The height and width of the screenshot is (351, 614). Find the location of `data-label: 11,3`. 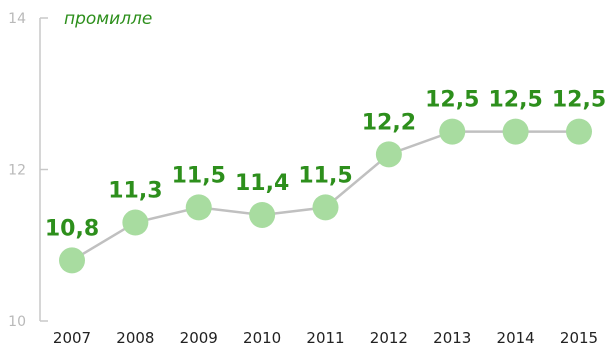

data-label: 11,3 is located at coordinates (135, 191).